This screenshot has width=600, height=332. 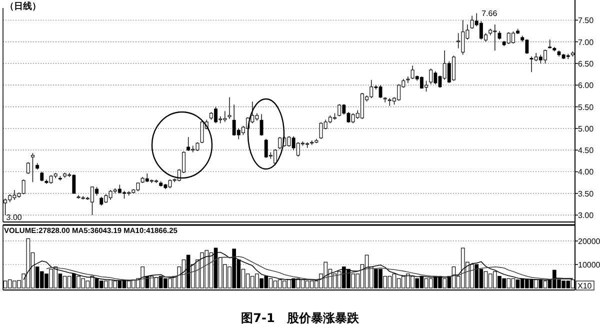 I want to click on y-tick-label: 6.00, so click(x=586, y=85).